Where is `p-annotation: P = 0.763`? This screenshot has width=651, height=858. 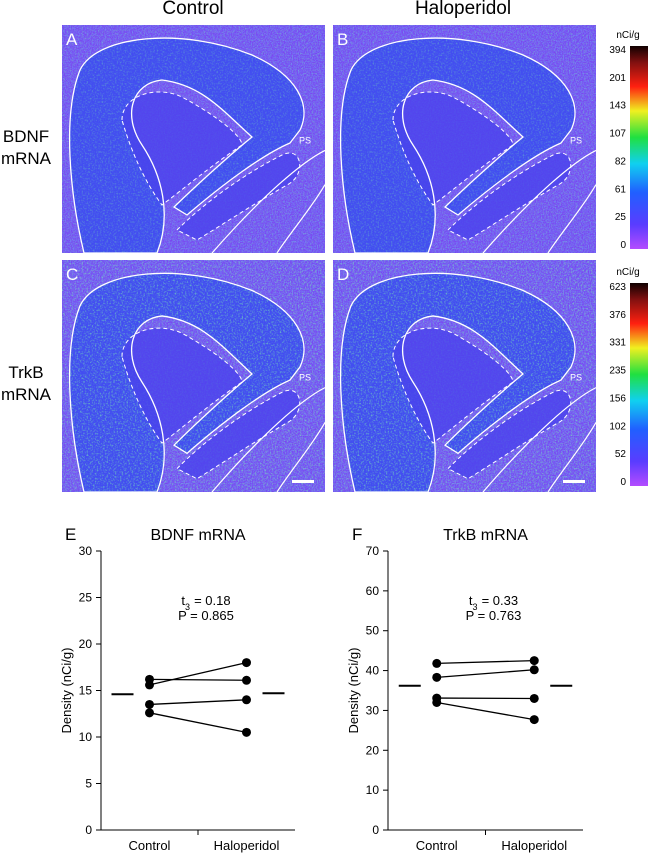
p-annotation: P = 0.763 is located at coordinates (494, 615).